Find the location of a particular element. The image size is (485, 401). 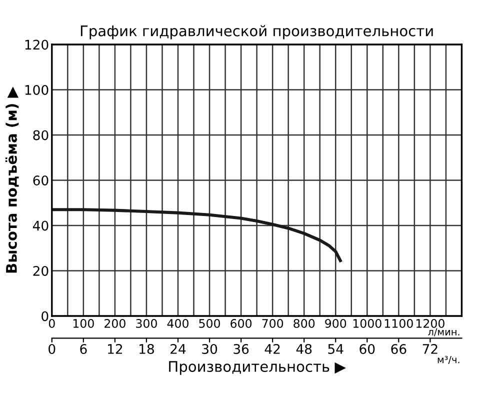

x-tick-label: 400 is located at coordinates (177, 323).